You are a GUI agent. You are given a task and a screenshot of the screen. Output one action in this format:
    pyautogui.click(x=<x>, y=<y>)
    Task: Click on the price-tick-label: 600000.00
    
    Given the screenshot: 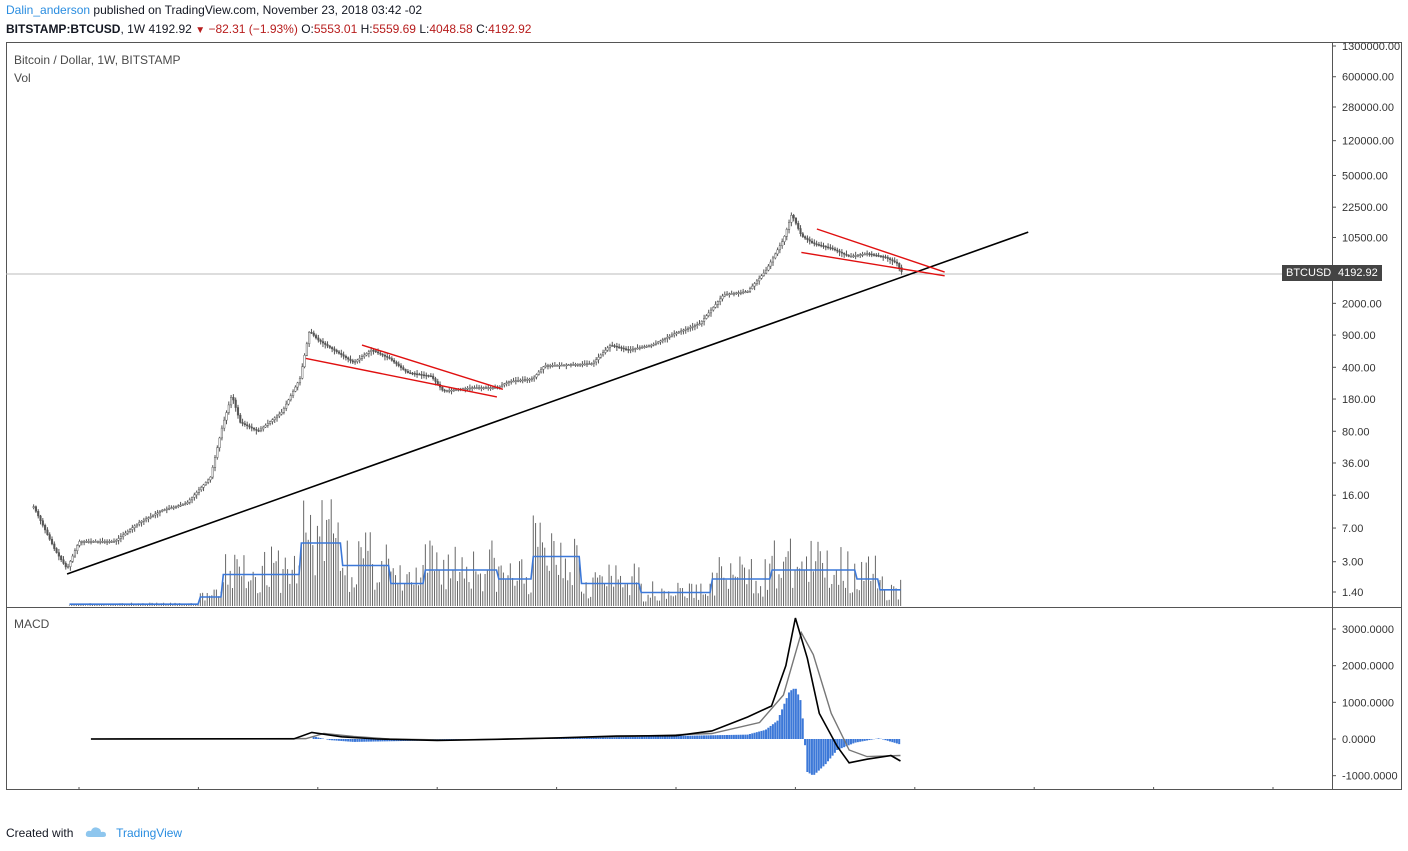 What is the action you would take?
    pyautogui.click(x=1368, y=78)
    